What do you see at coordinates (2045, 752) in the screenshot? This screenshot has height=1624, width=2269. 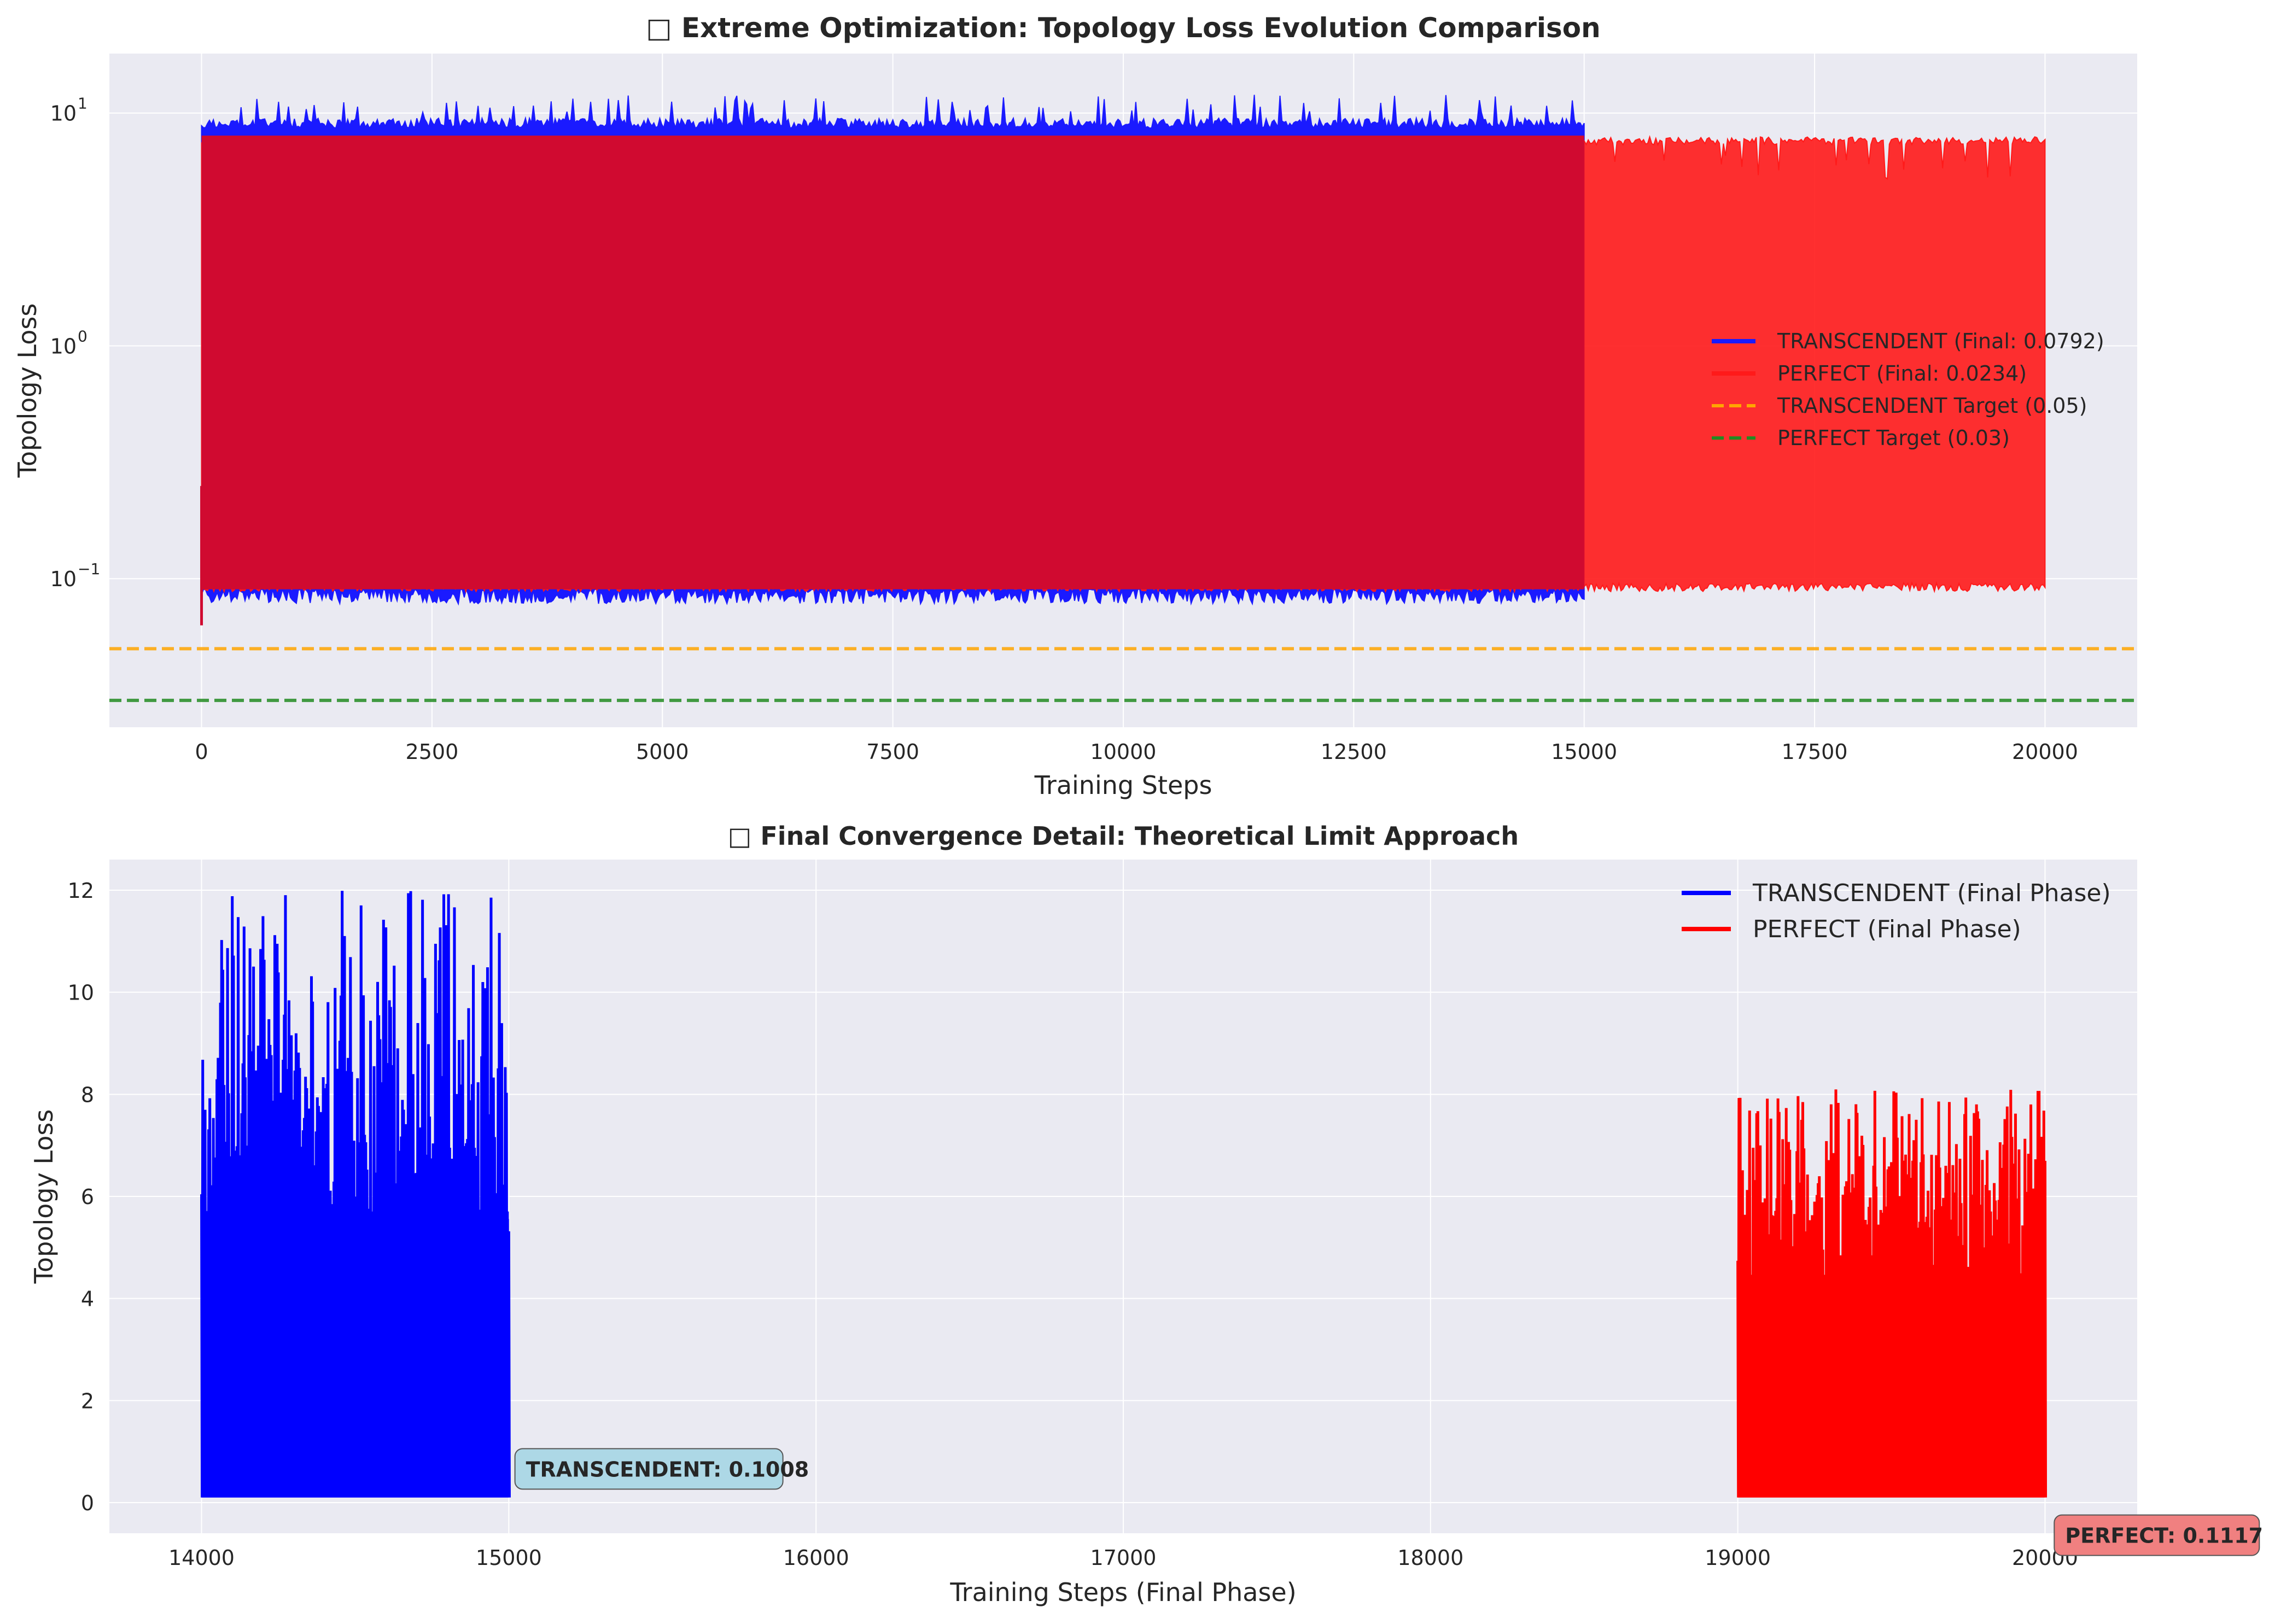 I see `top-x-tick-label: 20000` at bounding box center [2045, 752].